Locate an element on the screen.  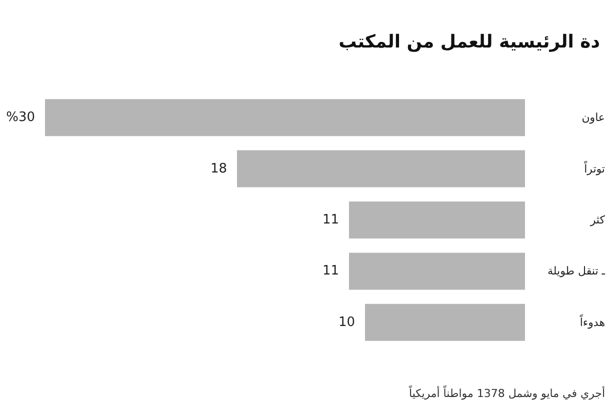
y-tick-label: هدوءاً is located at coordinates (593, 321).